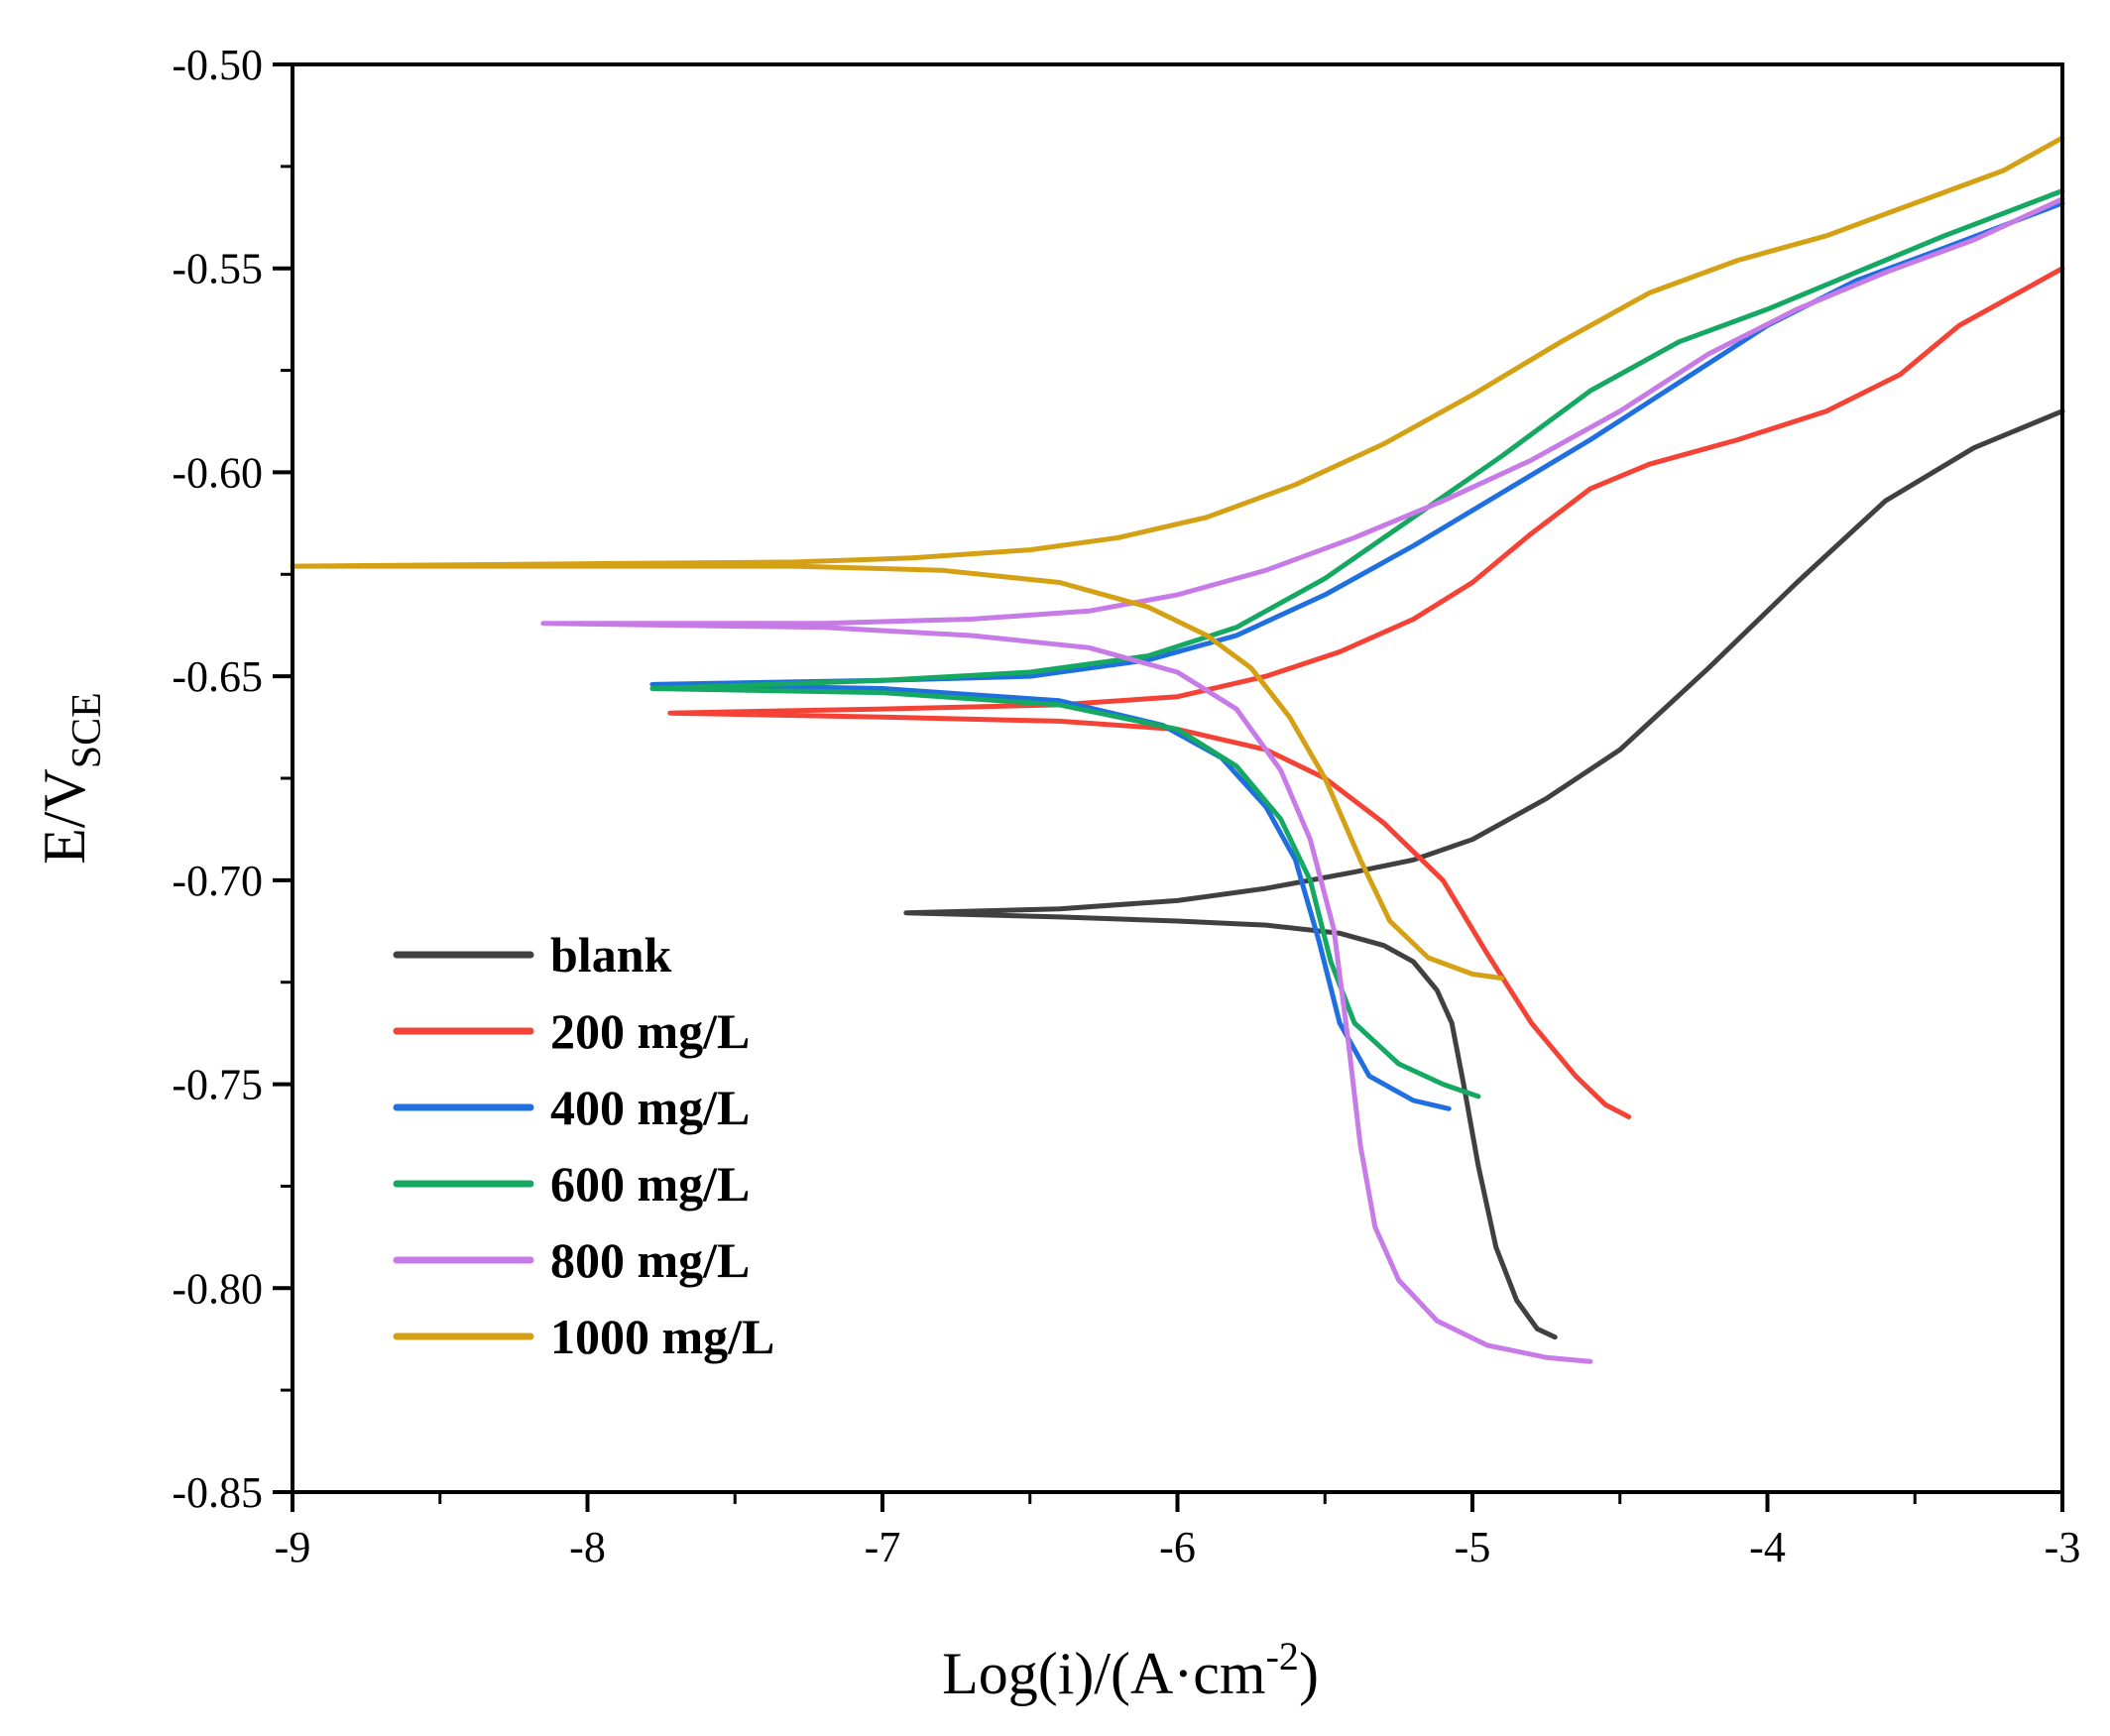  Describe the element at coordinates (217, 269) in the screenshot. I see `y-tick-label: -0.55` at that location.